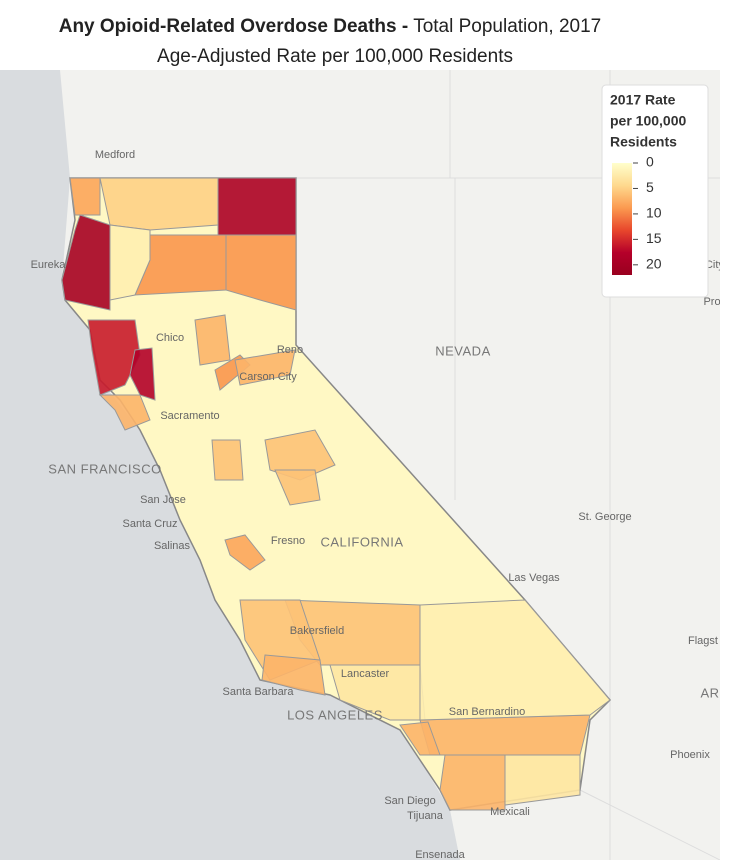  Describe the element at coordinates (361, 541) in the screenshot. I see `place-label: CALIFORNIA` at that location.